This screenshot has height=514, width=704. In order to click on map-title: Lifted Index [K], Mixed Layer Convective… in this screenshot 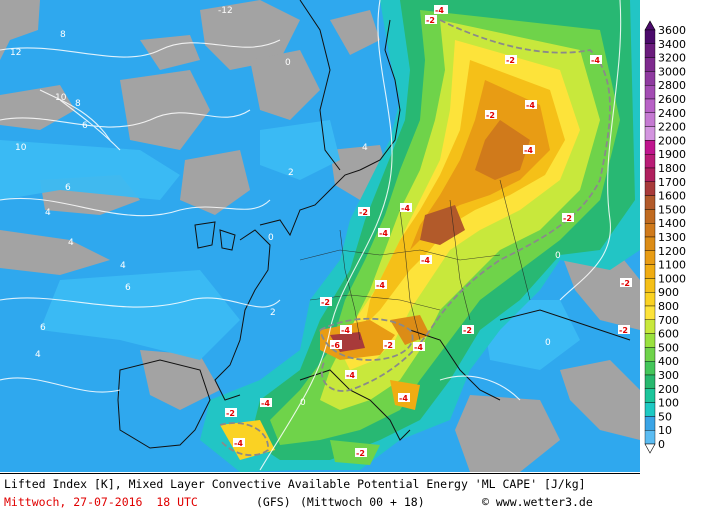, I will do `click(295, 484)`.